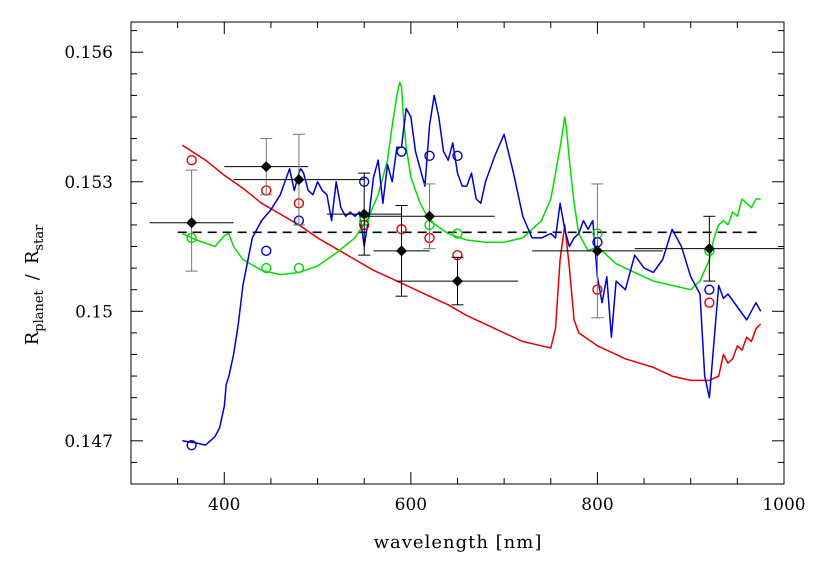 This screenshot has height=576, width=830. Describe the element at coordinates (88, 53) in the screenshot. I see `y-tick-label: 0.156` at that location.